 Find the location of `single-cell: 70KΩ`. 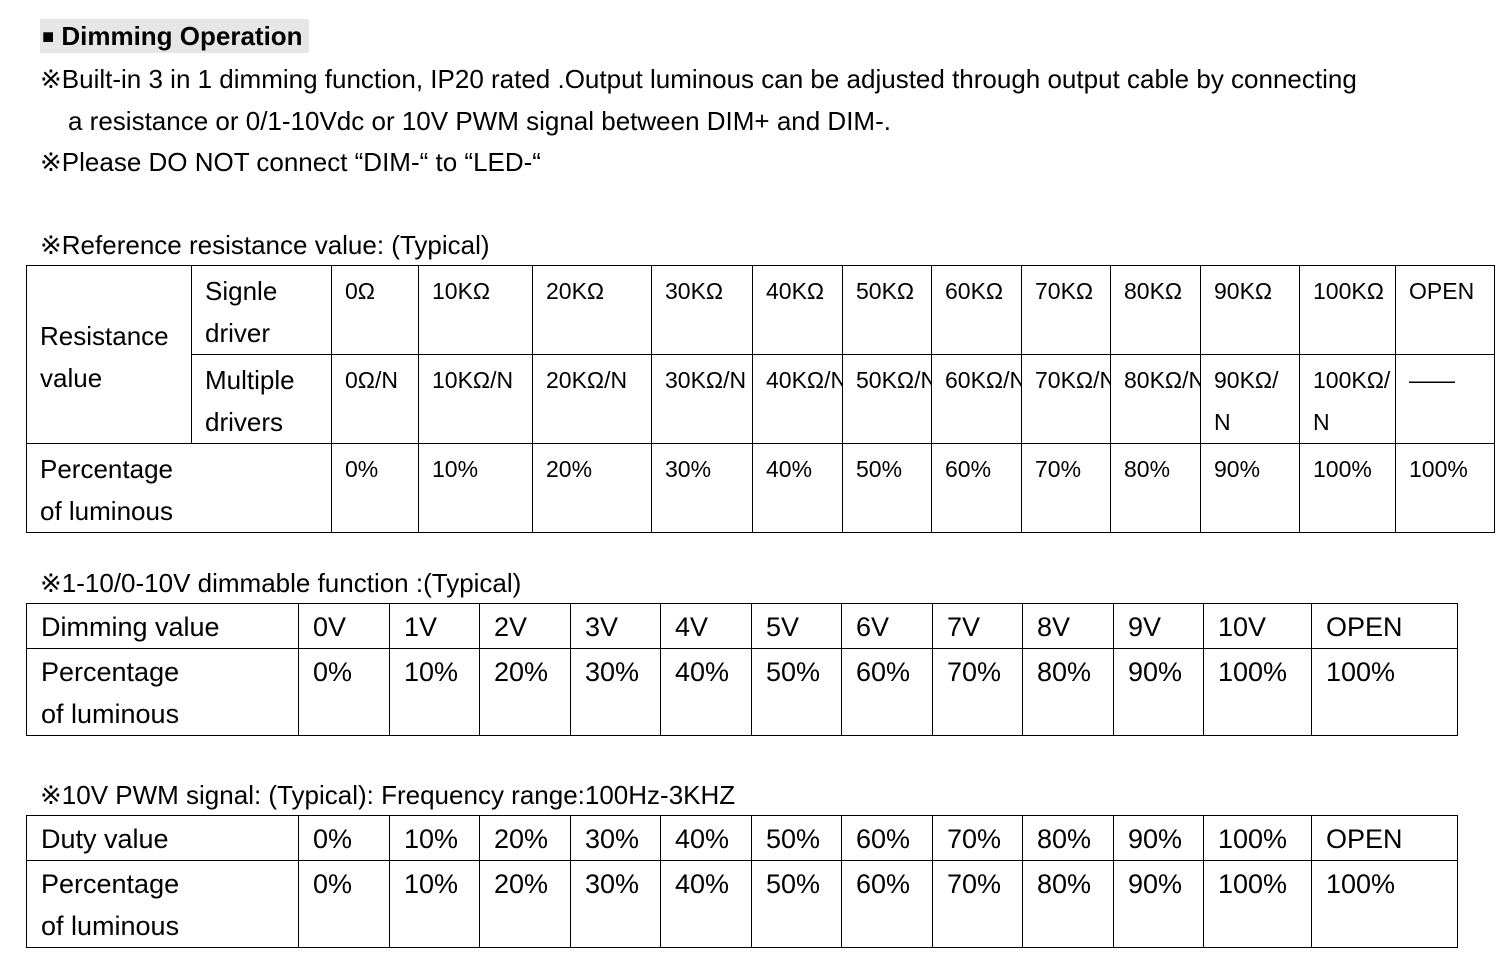

single-cell: 70KΩ is located at coordinates (1066, 310).